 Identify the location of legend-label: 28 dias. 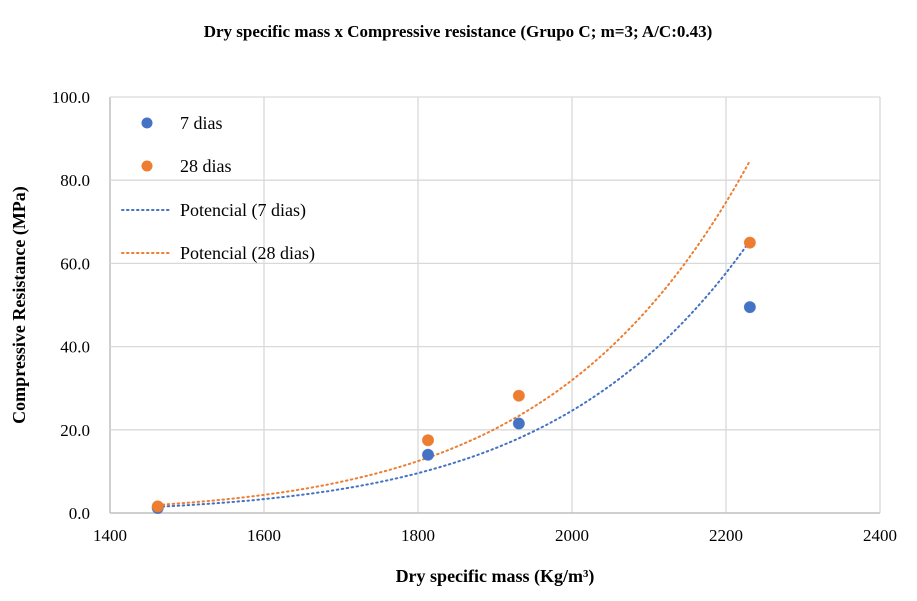
(206, 166).